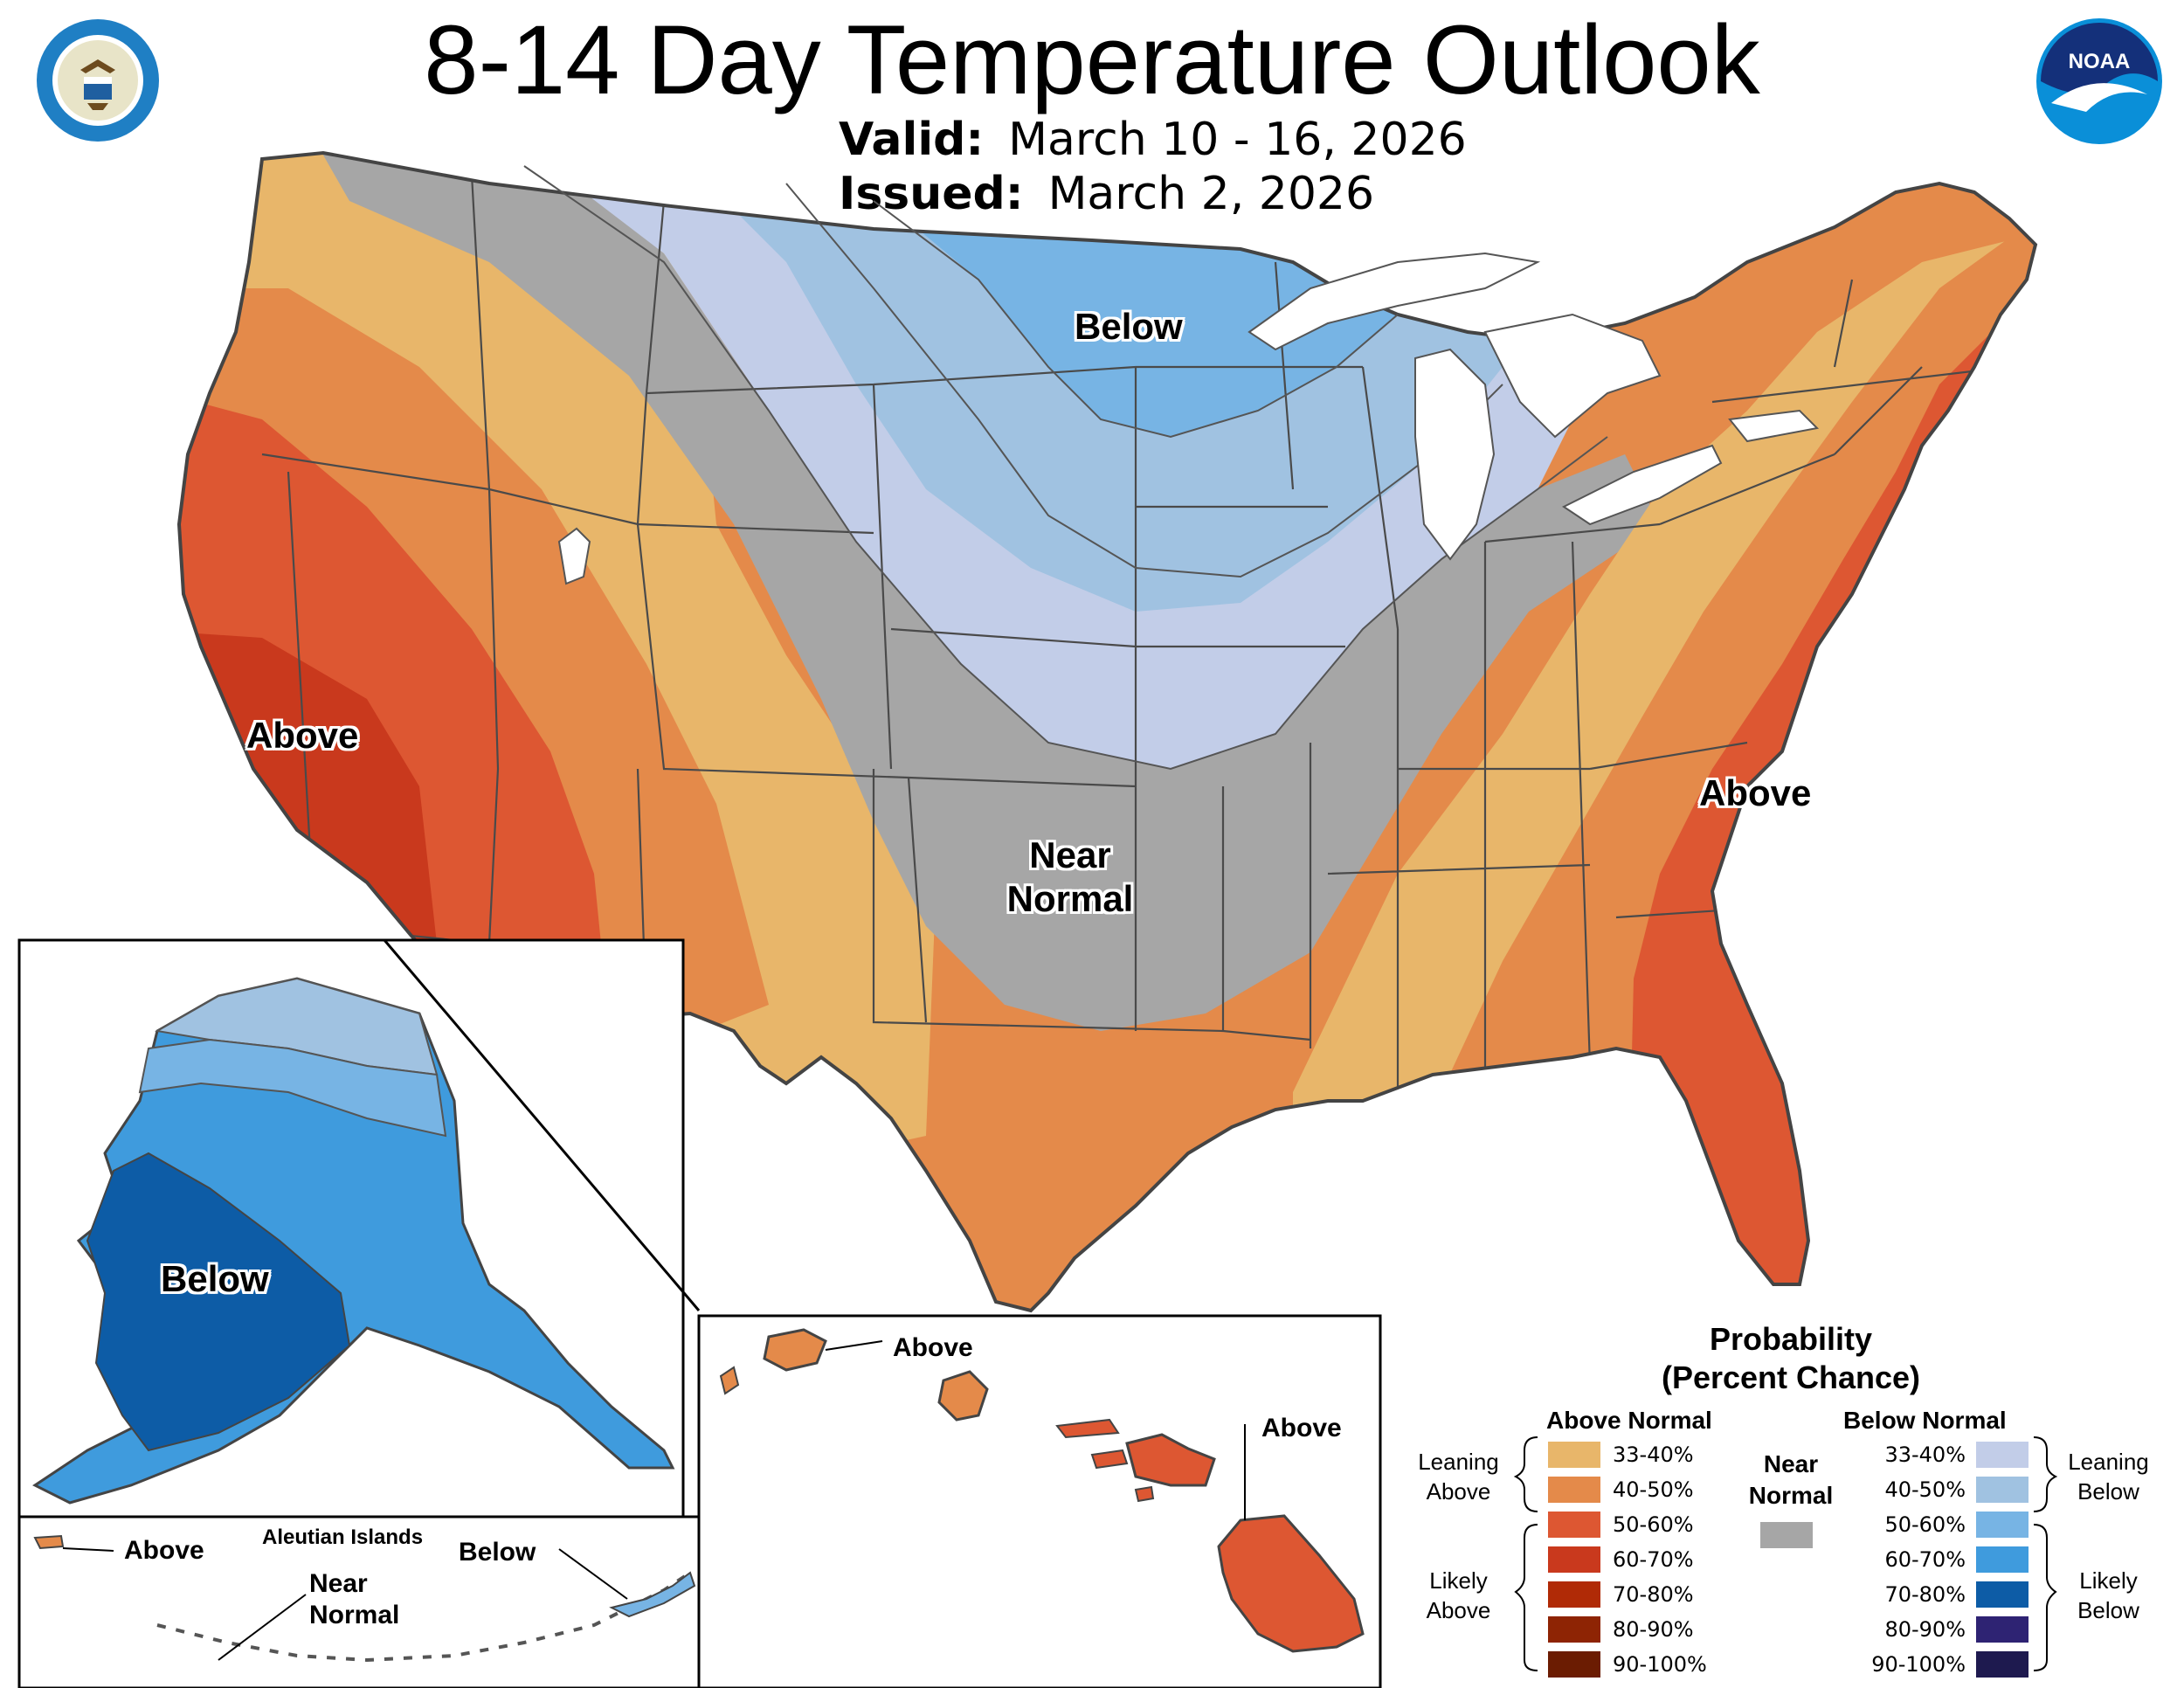  I want to click on label-below-north: Below, so click(1129, 326).